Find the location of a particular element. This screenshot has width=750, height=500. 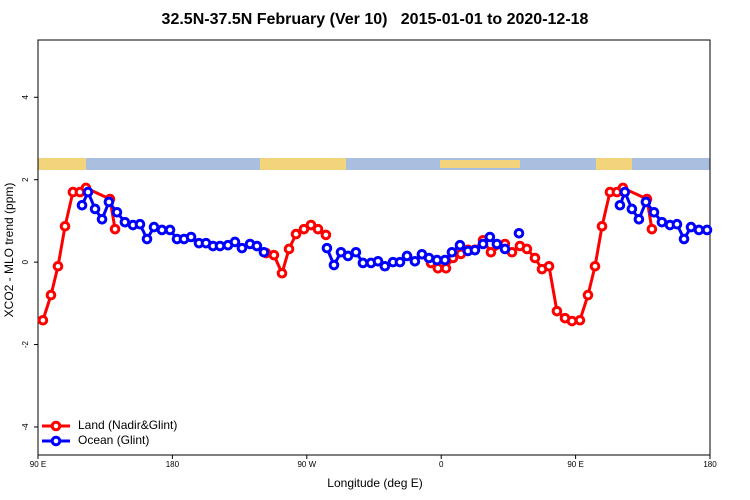

y-tick-label: 4 is located at coordinates (25, 97).